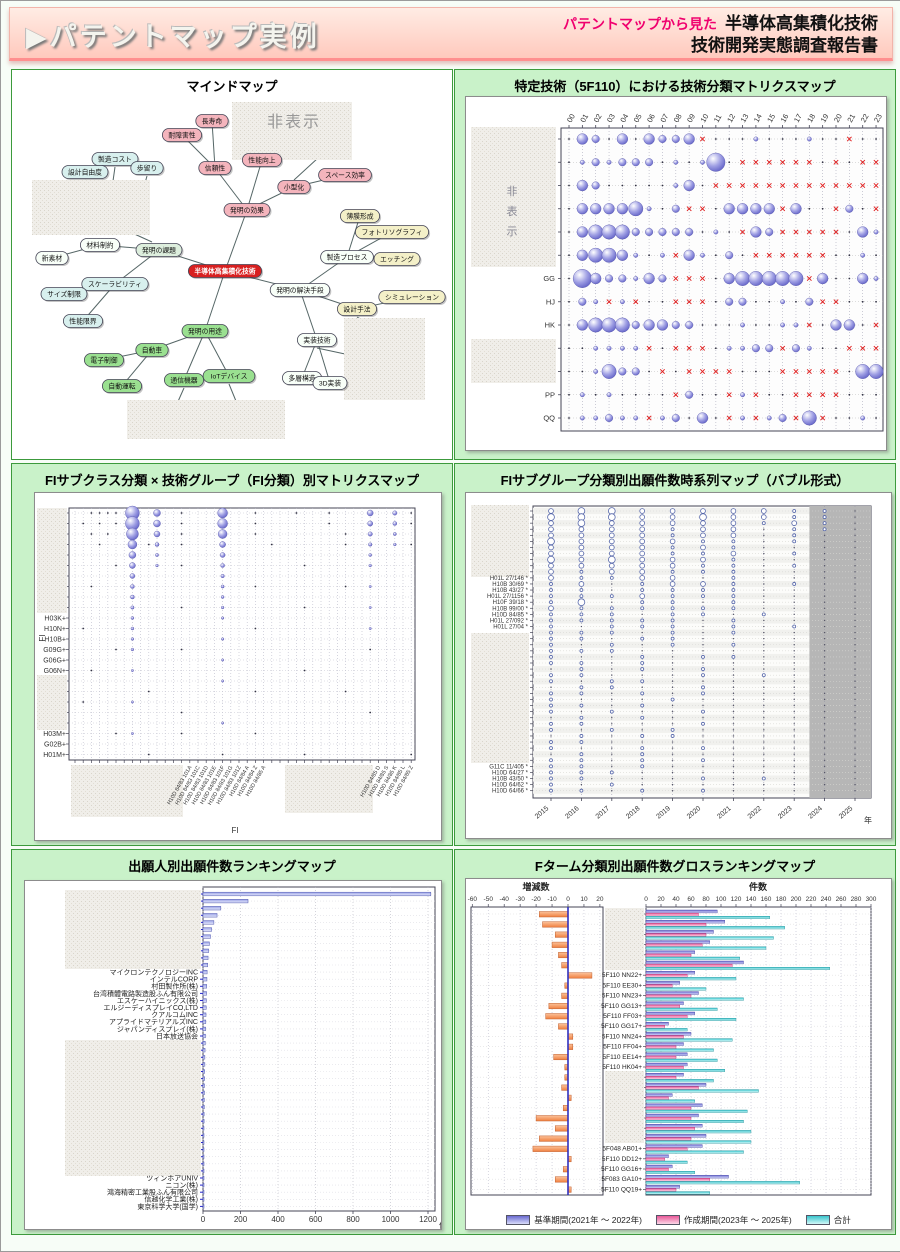  What do you see at coordinates (359, 216) in the screenshot?
I see `svg-text: 薄膜形成` at bounding box center [359, 216].